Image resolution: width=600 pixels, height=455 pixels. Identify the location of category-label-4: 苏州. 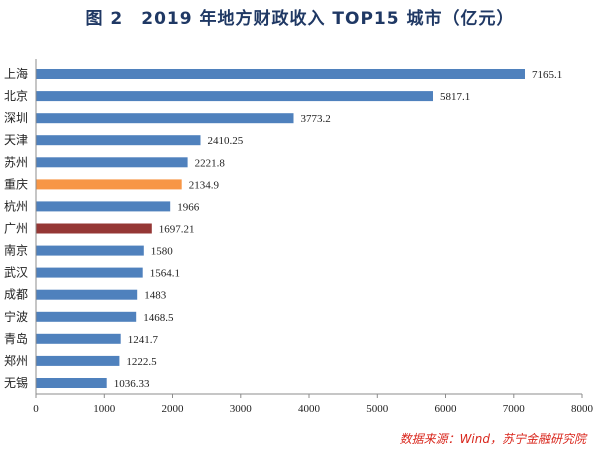
(16, 162).